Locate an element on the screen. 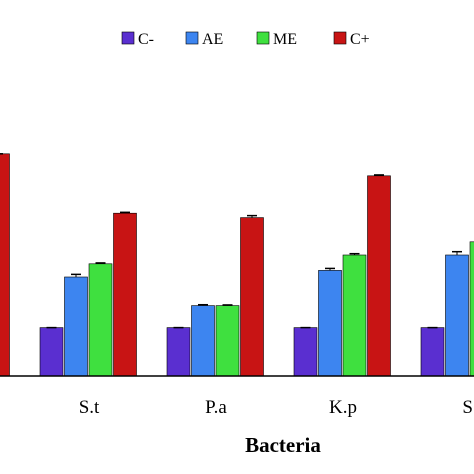 The height and width of the screenshot is (474, 474). x-tick-label: K.p is located at coordinates (343, 407).